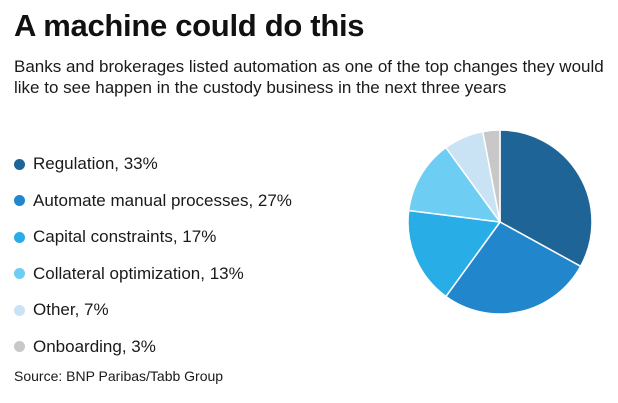 Image resolution: width=618 pixels, height=403 pixels. What do you see at coordinates (189, 25) in the screenshot?
I see `chart-title: A machine could do this` at bounding box center [189, 25].